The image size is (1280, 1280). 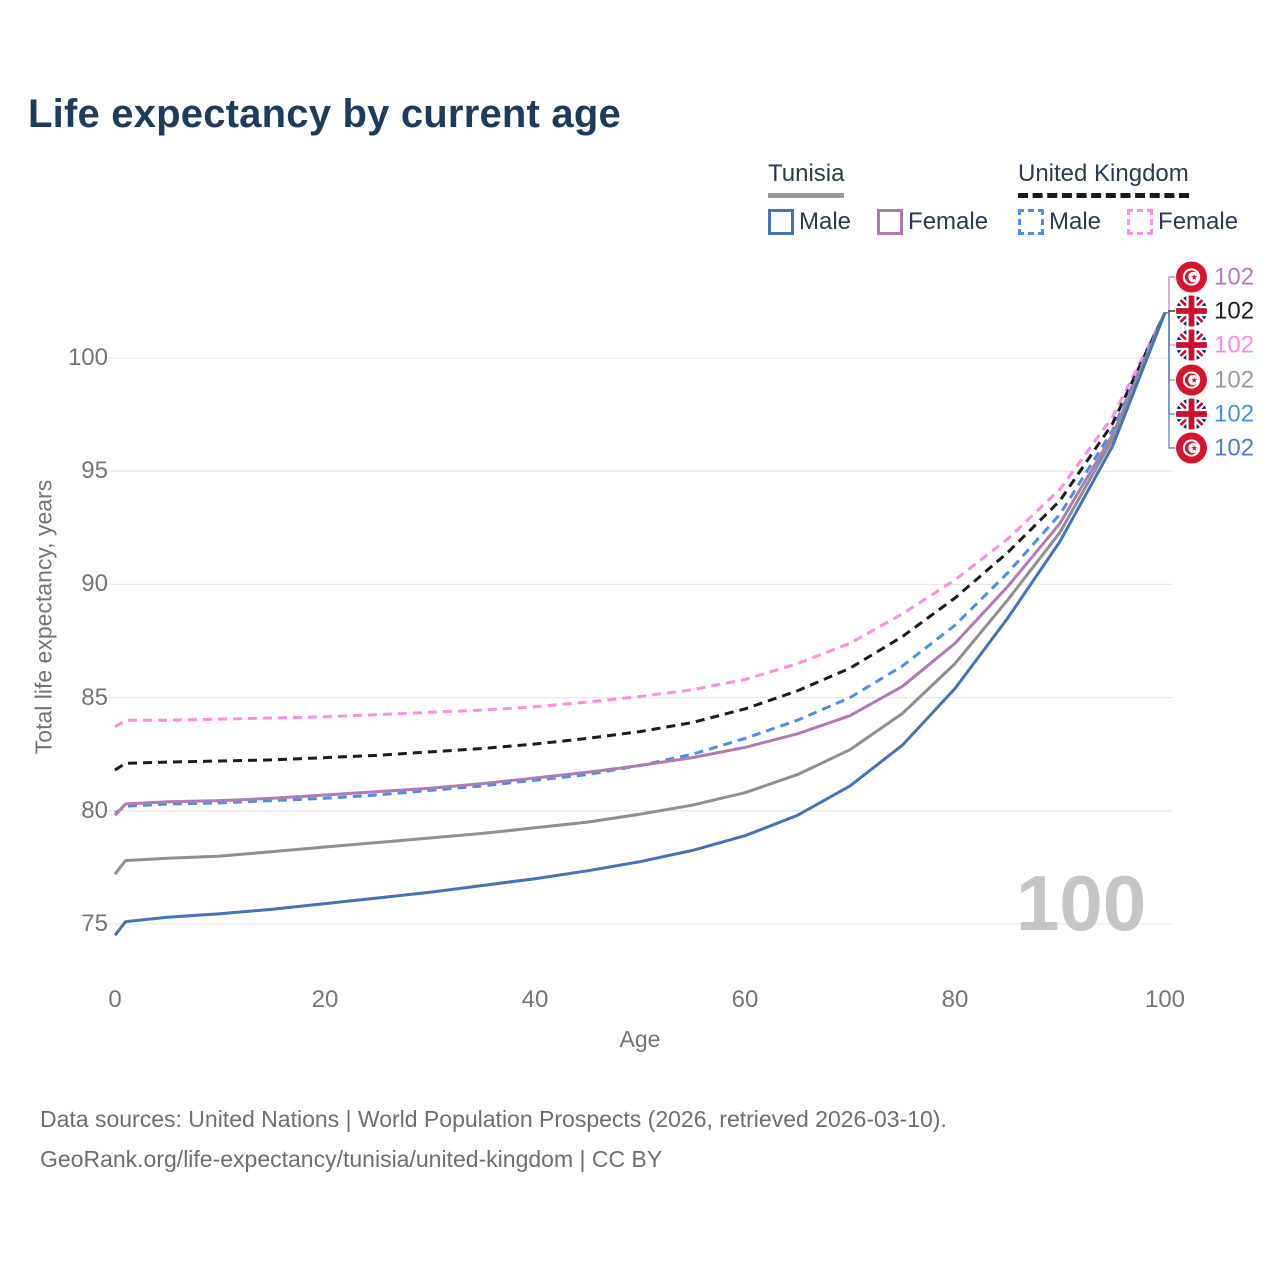 I want to click on end-label-tunisia-male: 102, so click(x=1215, y=448).